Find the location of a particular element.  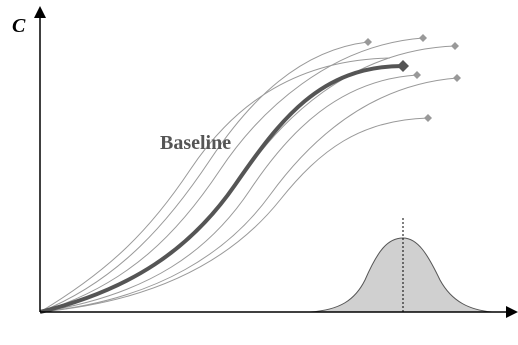

axis-label: C is located at coordinates (19, 26).